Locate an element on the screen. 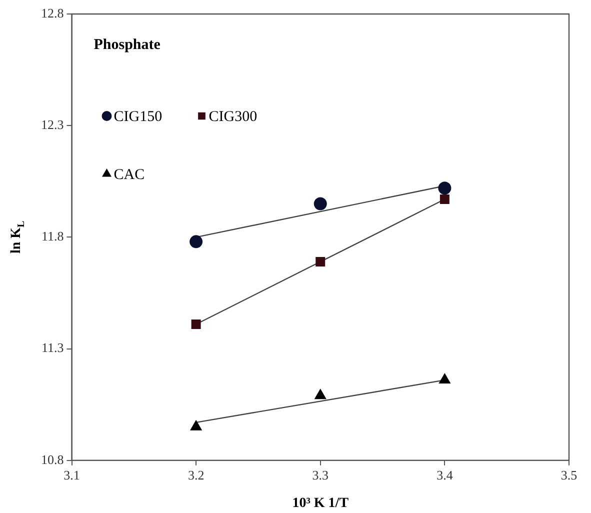 The width and height of the screenshot is (591, 513). y-tick-label: 11.8 is located at coordinates (52, 236).